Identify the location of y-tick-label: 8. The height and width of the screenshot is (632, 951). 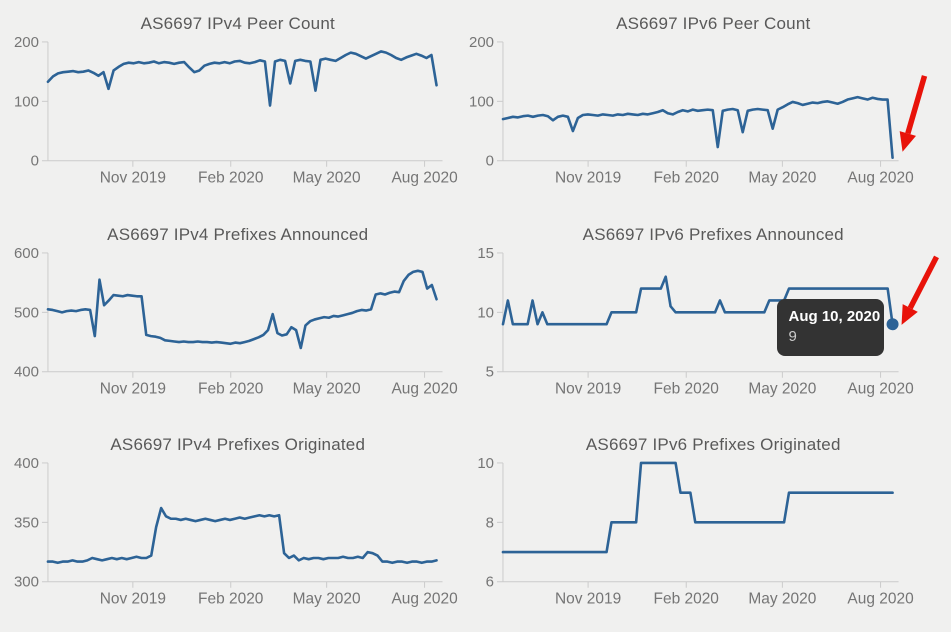
(489, 523).